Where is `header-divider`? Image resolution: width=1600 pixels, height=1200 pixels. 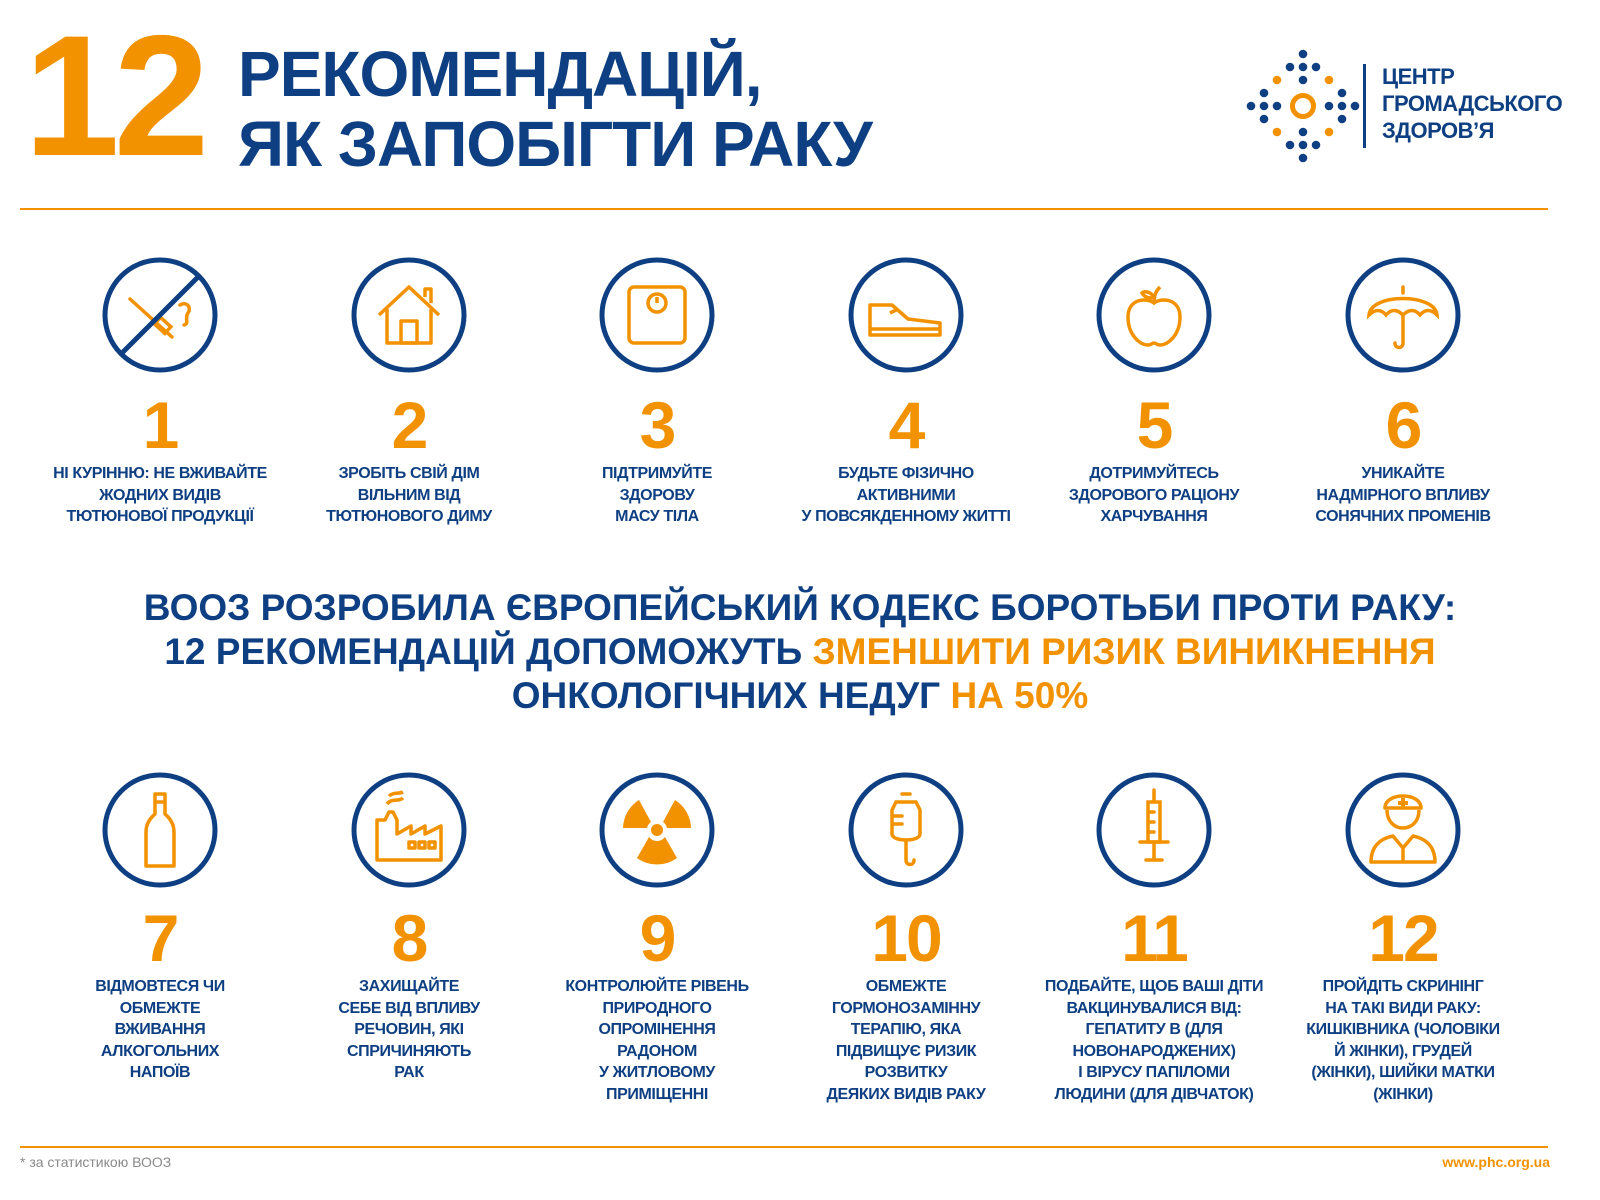 header-divider is located at coordinates (784, 209).